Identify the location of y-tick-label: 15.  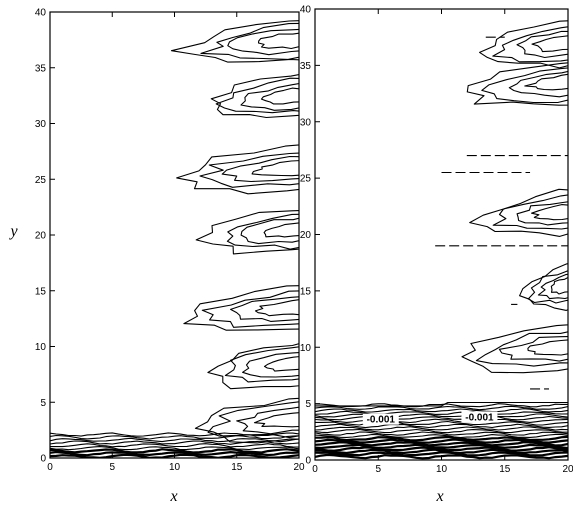
(306, 291).